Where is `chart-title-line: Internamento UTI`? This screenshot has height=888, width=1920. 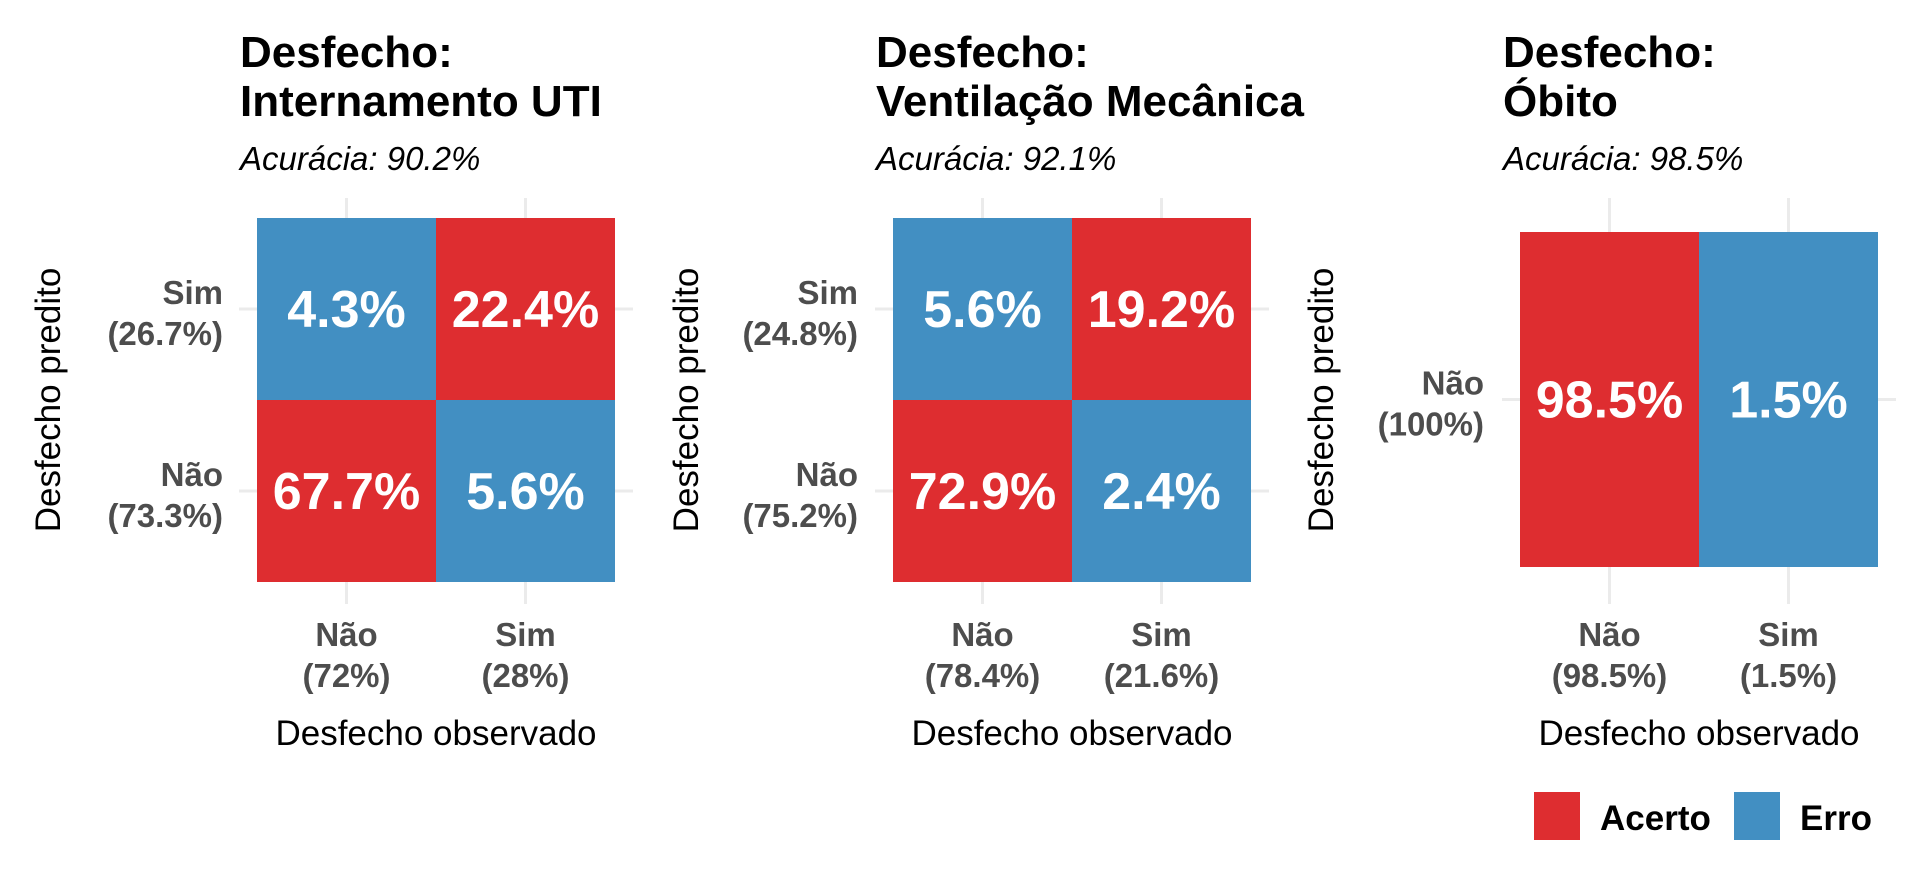
chart-title-line: Internamento UTI is located at coordinates (421, 101).